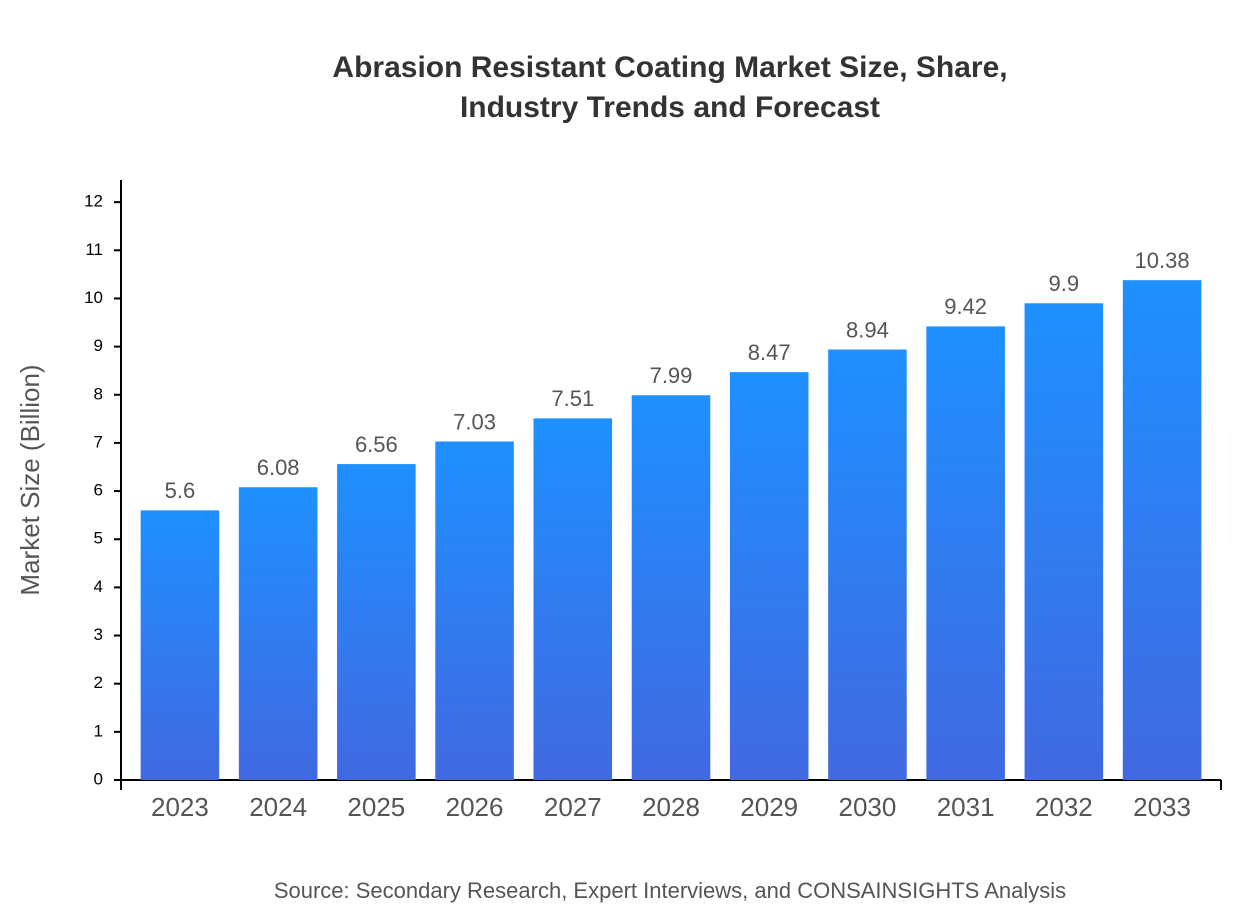  I want to click on y-tick-label: 0, so click(98, 778).